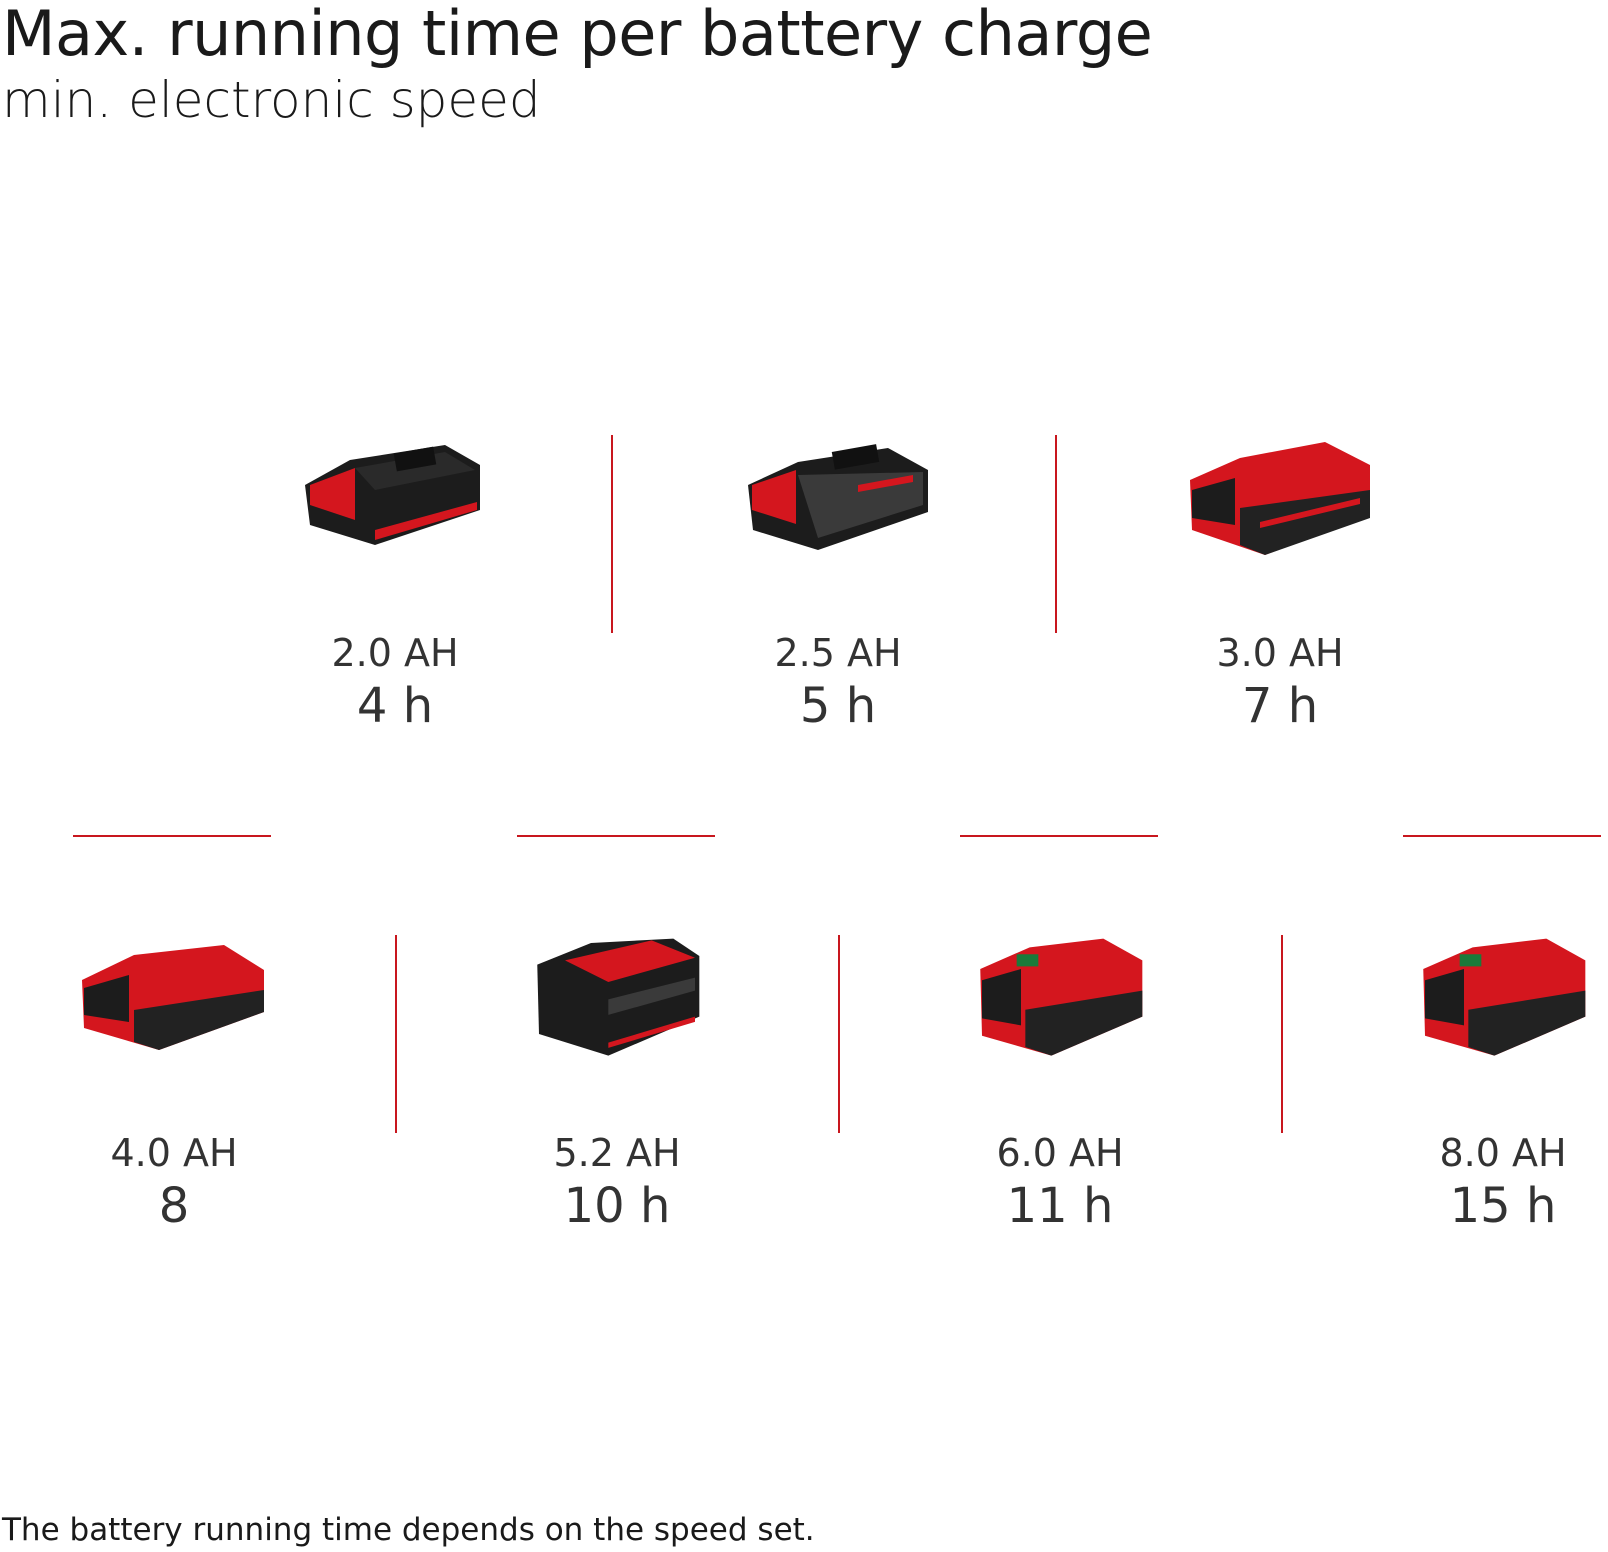 The height and width of the screenshot is (1552, 1608). I want to click on battery-running-time: 5 h, so click(838, 706).